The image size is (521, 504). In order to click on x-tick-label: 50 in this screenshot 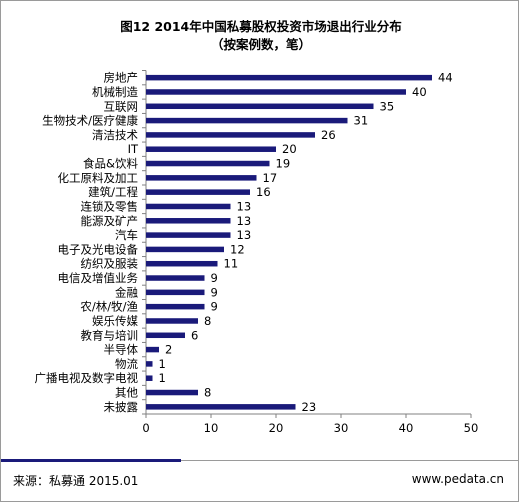, I will do `click(471, 428)`.